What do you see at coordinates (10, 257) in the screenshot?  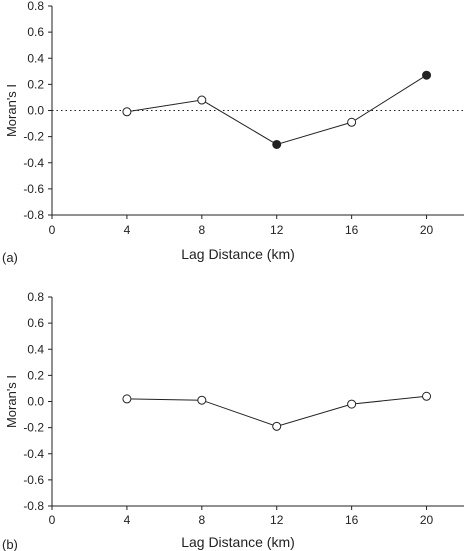 I see `panel-label: (a)` at bounding box center [10, 257].